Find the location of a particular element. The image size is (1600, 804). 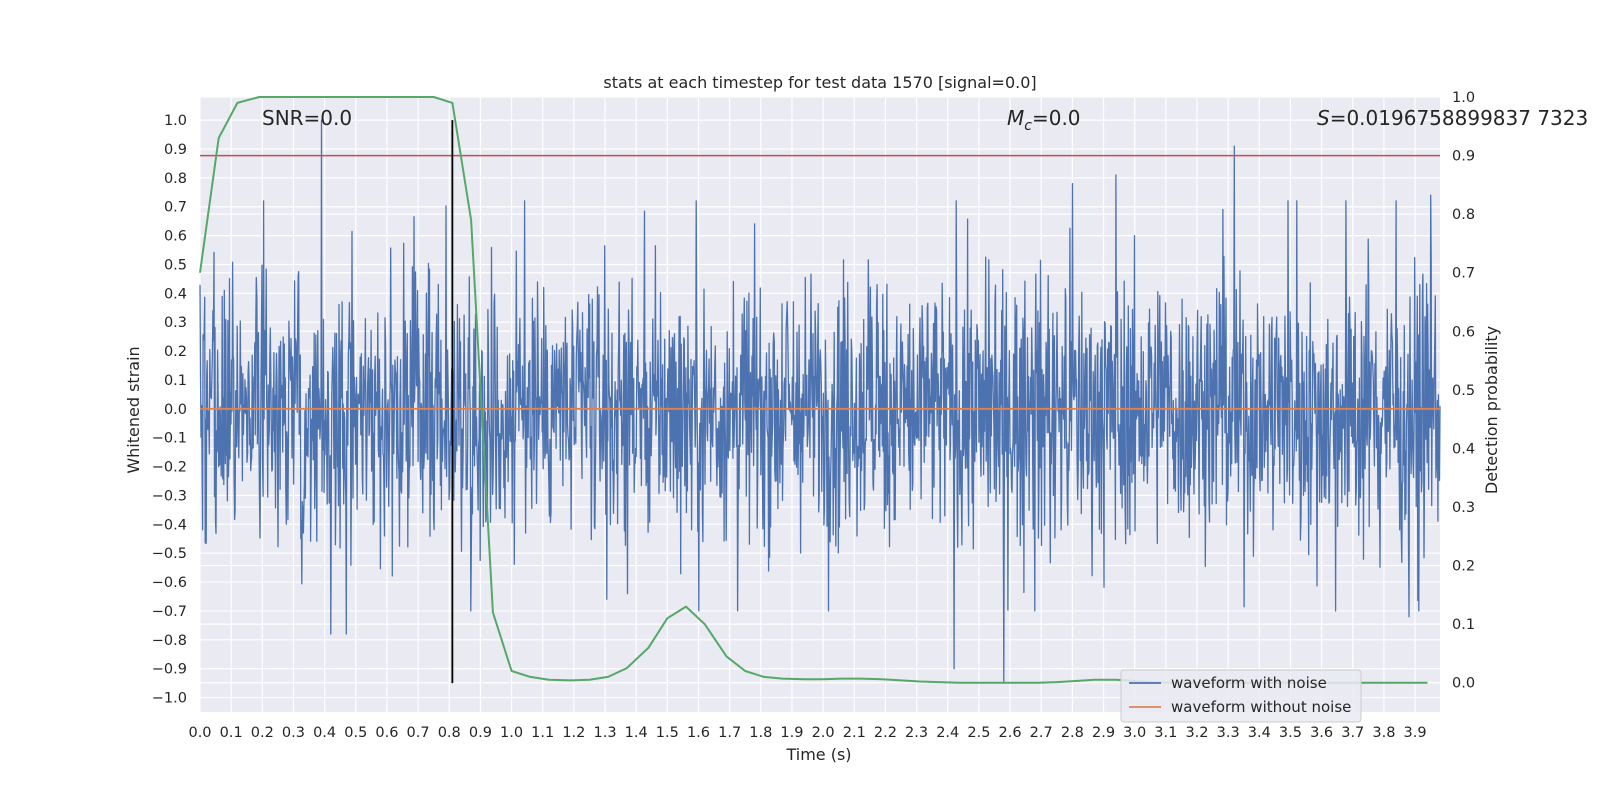

x-tick-label: 3.8 is located at coordinates (1383, 733).